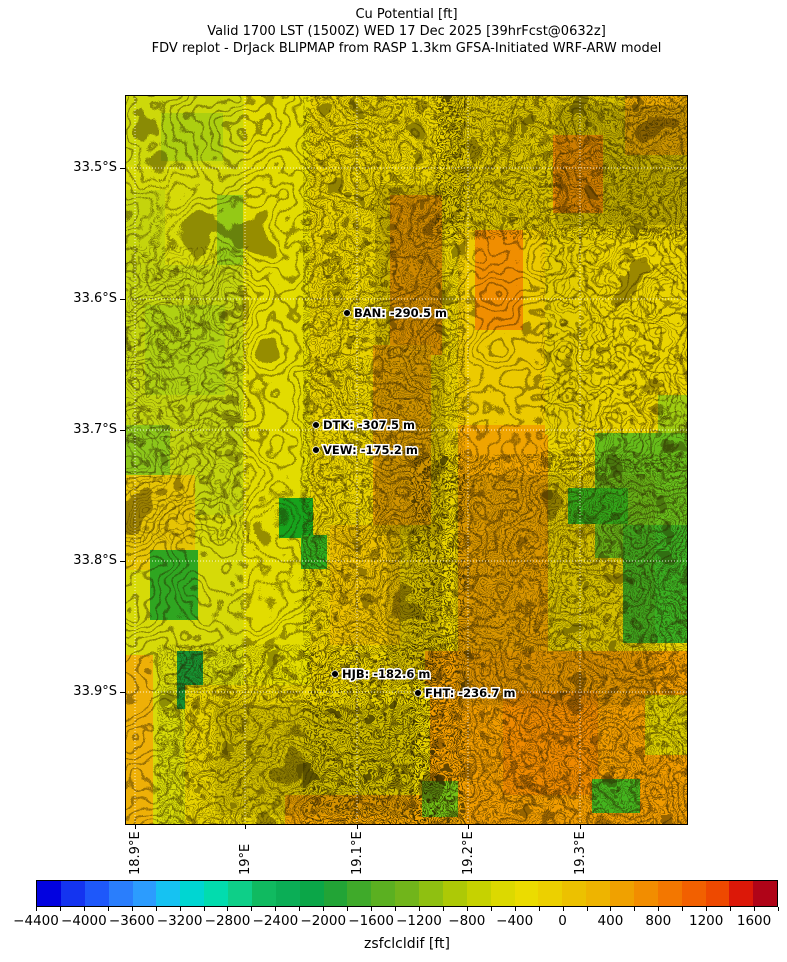  I want to click on y-tick-label: 33.8°S, so click(95, 560).